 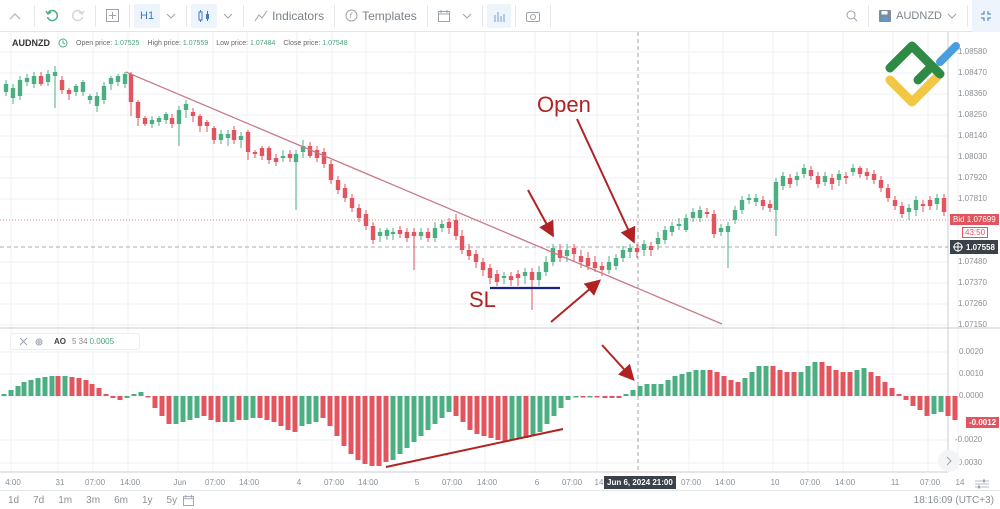 What do you see at coordinates (121, 500) in the screenshot?
I see `range-6m: 6m` at bounding box center [121, 500].